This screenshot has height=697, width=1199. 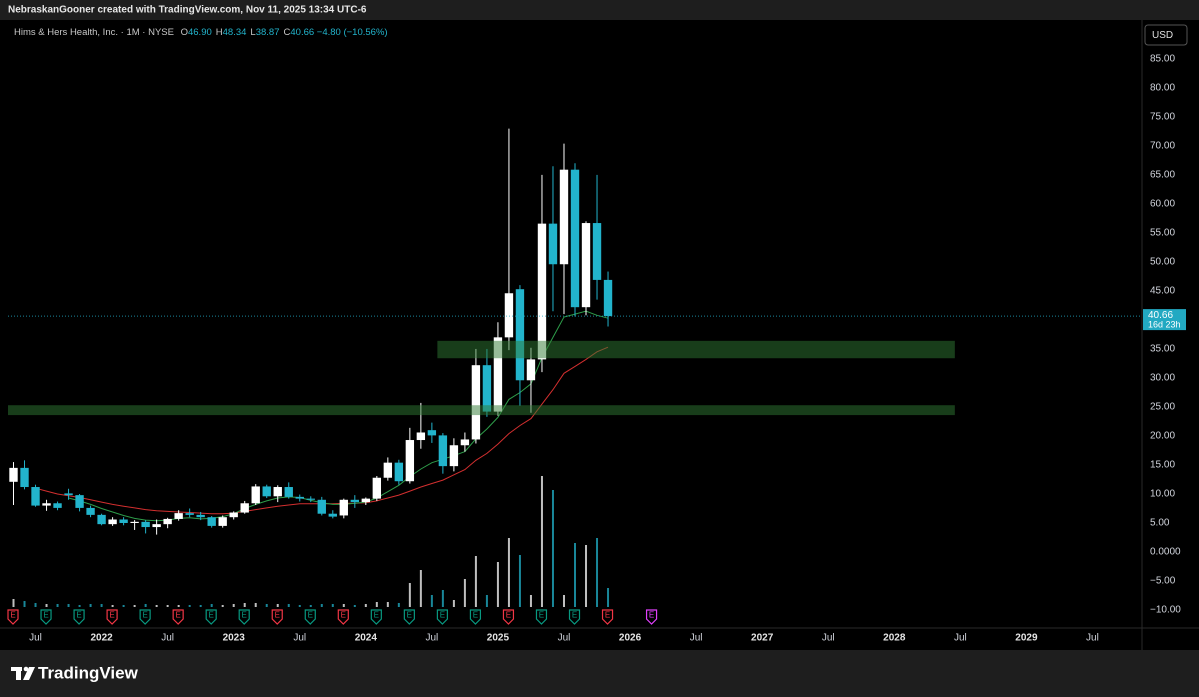 I want to click on y-tick-label: 30.00, so click(x=1162, y=378).